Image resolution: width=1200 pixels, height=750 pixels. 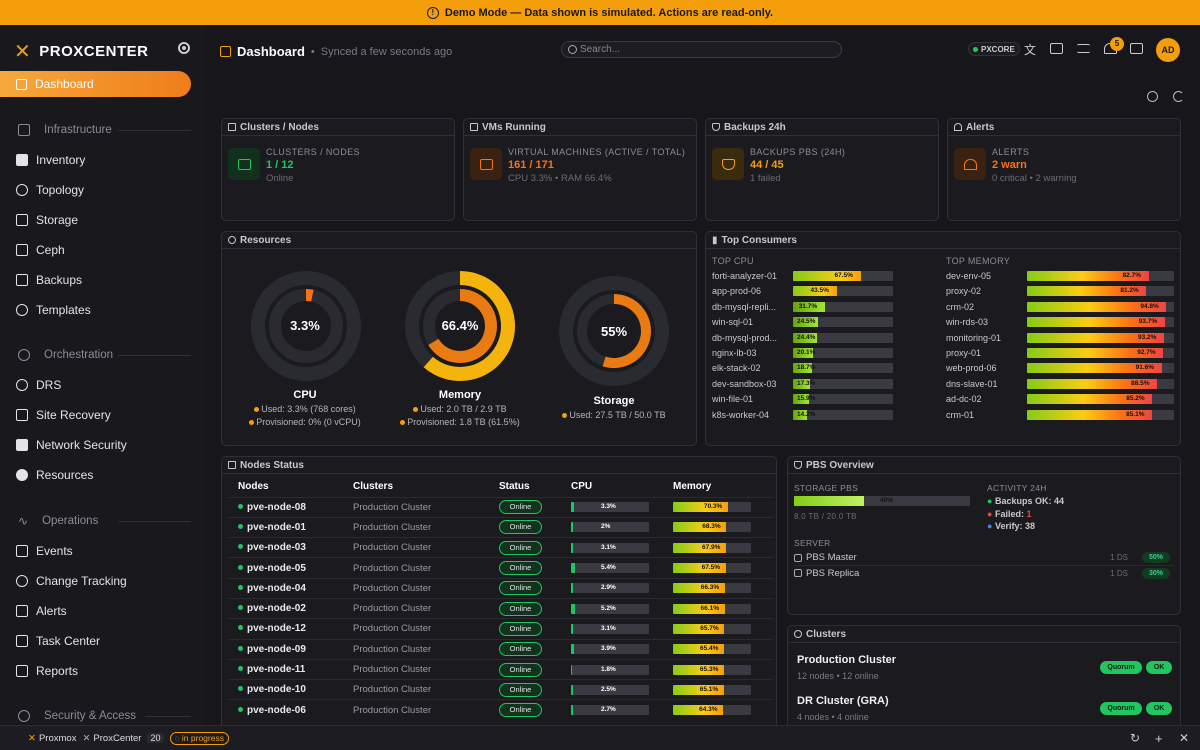 I want to click on sidebar-item-inventory: Inventory, so click(x=50, y=160).